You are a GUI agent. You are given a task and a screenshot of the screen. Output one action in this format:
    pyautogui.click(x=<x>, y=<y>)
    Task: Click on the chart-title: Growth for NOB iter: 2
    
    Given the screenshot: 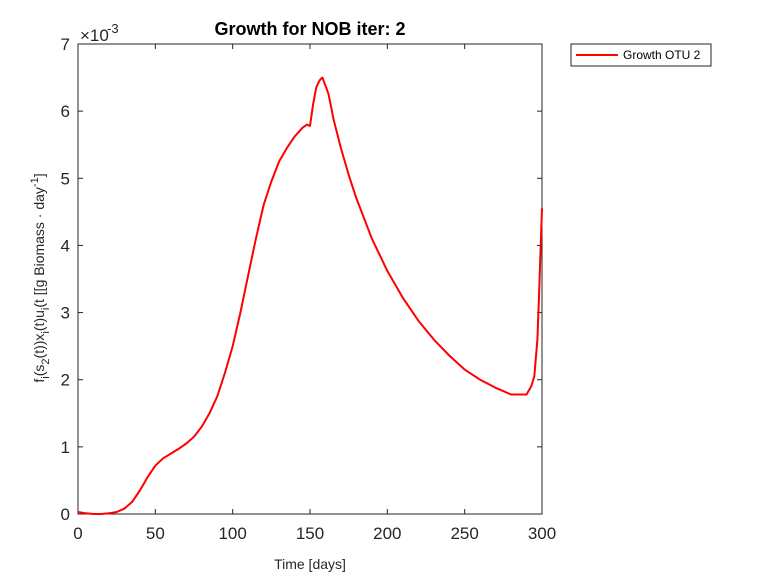 What is the action you would take?
    pyautogui.click(x=309, y=29)
    